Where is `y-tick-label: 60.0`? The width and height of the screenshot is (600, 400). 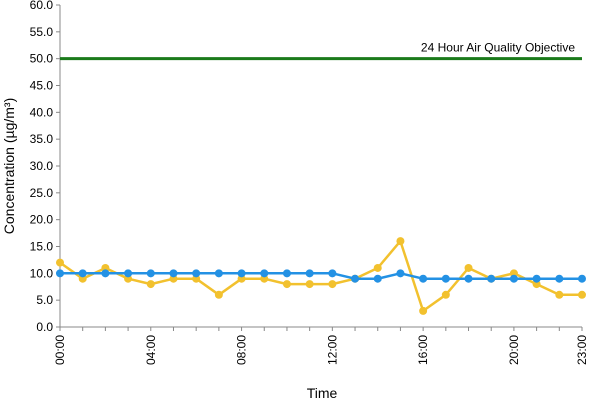 y-tick-label: 60.0 is located at coordinates (42, 6).